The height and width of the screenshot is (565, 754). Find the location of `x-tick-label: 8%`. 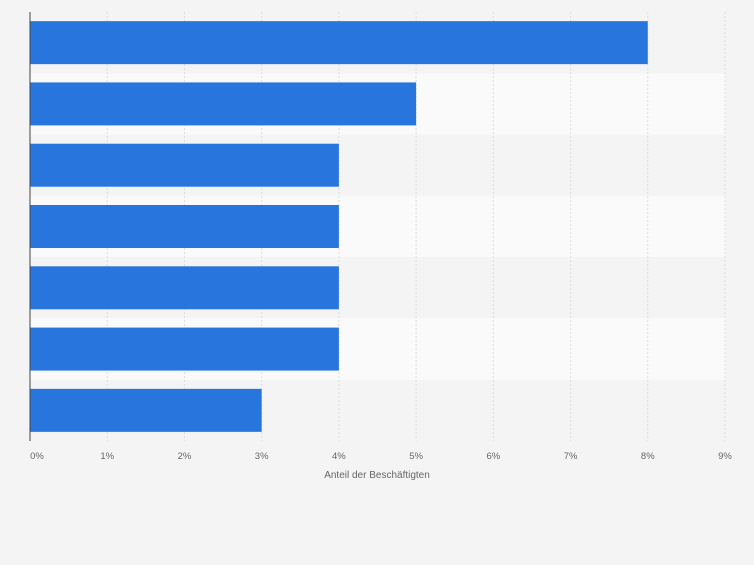

x-tick-label: 8% is located at coordinates (648, 456).